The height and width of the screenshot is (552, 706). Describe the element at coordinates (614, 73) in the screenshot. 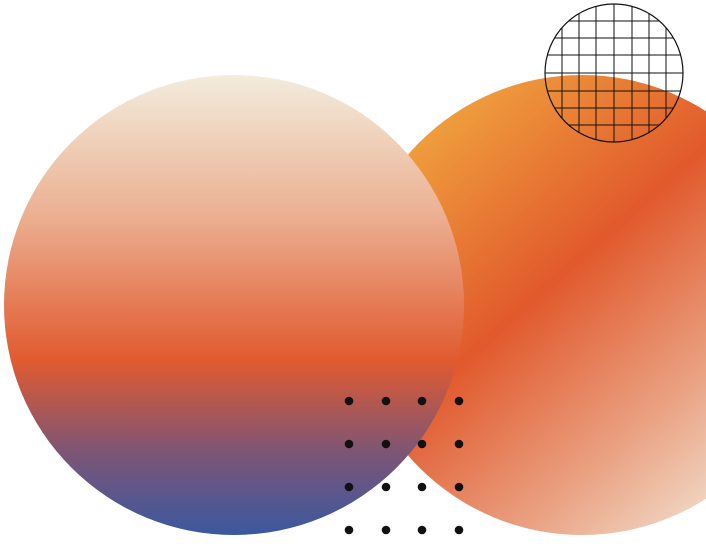

I see `grid-circle-outline` at that location.